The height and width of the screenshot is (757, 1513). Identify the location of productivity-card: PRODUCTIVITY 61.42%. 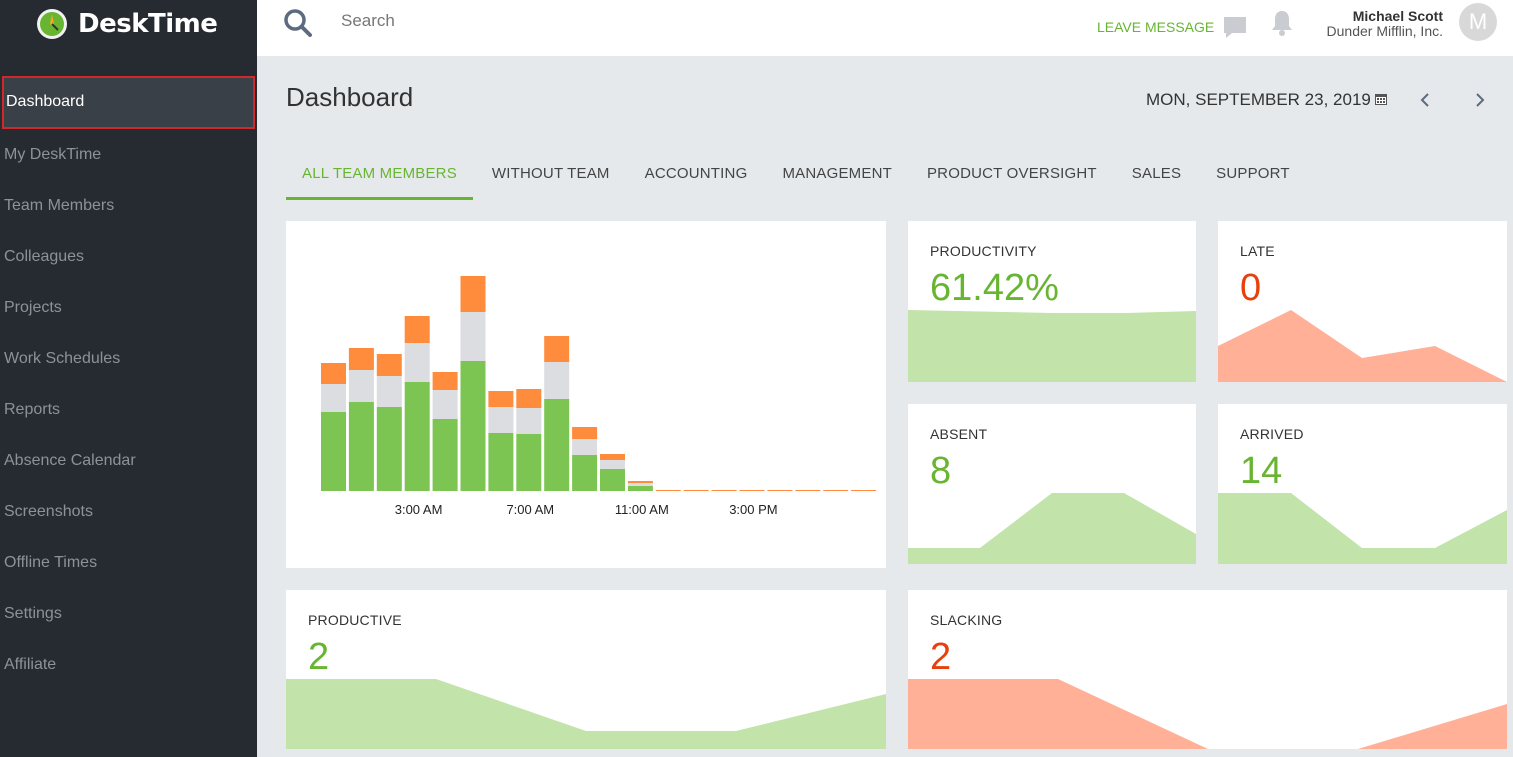
(1052, 301).